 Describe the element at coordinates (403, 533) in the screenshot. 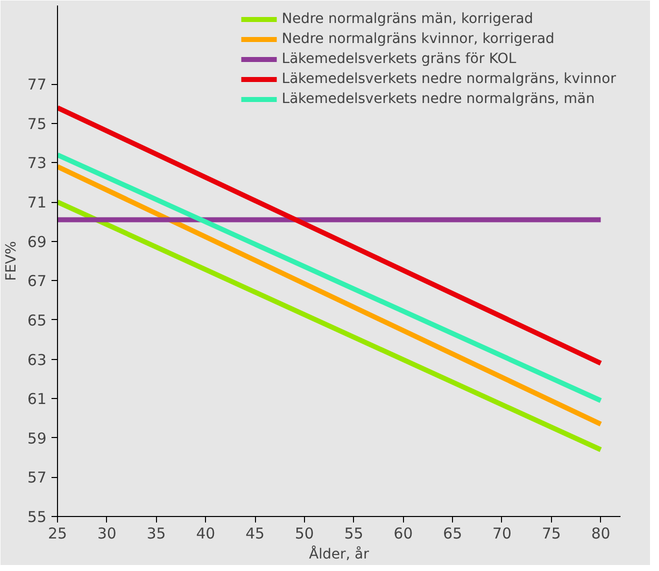

I see `x-tick-label: 60` at that location.